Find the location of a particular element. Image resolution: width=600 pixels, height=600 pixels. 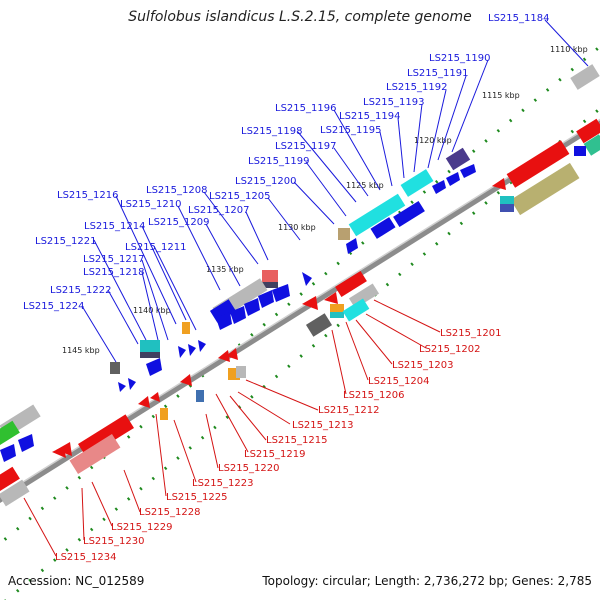

gene-label: LS215_1191 is located at coordinates (437, 73).